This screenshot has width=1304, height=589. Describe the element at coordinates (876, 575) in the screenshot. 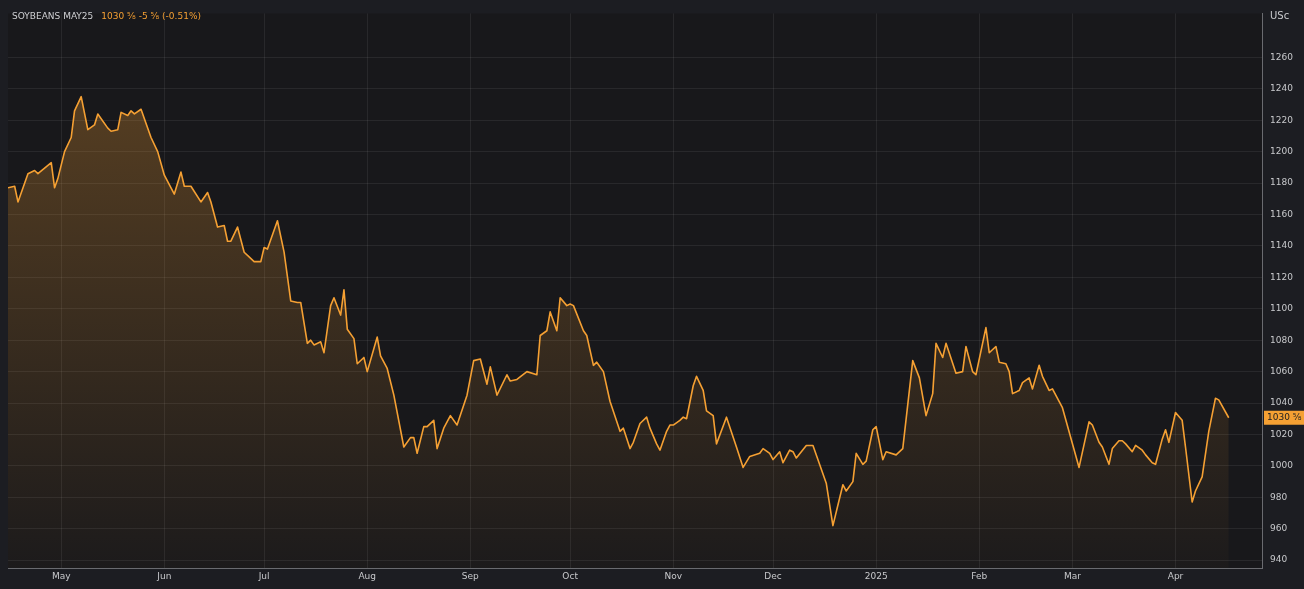

I see `x-tick-label: 2025` at that location.